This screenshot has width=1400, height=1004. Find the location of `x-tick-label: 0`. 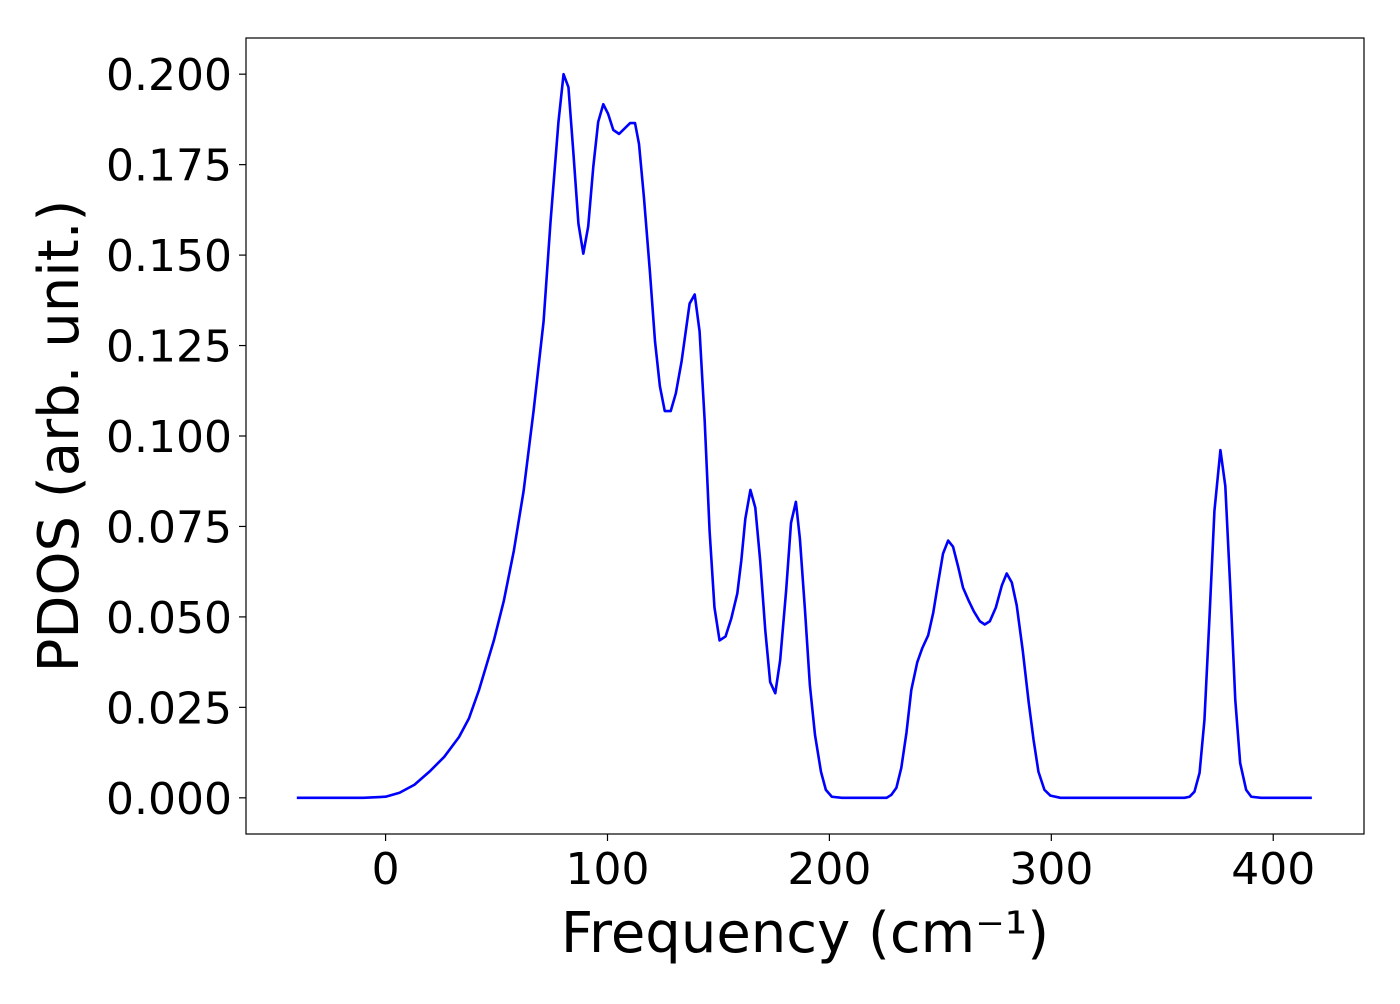

x-tick-label: 0 is located at coordinates (386, 869).